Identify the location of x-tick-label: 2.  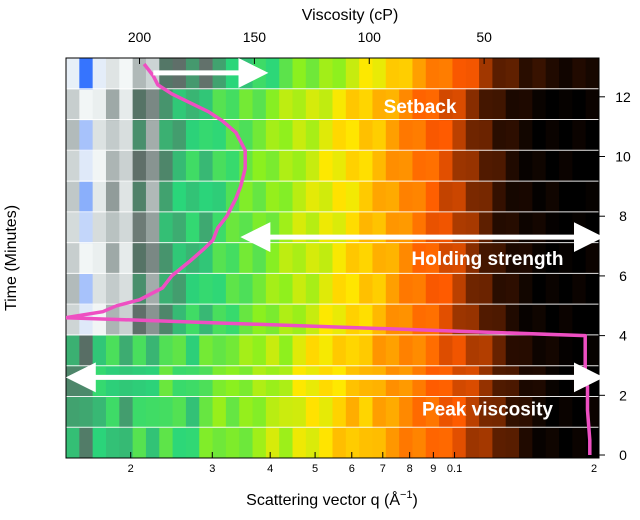
(594, 469).